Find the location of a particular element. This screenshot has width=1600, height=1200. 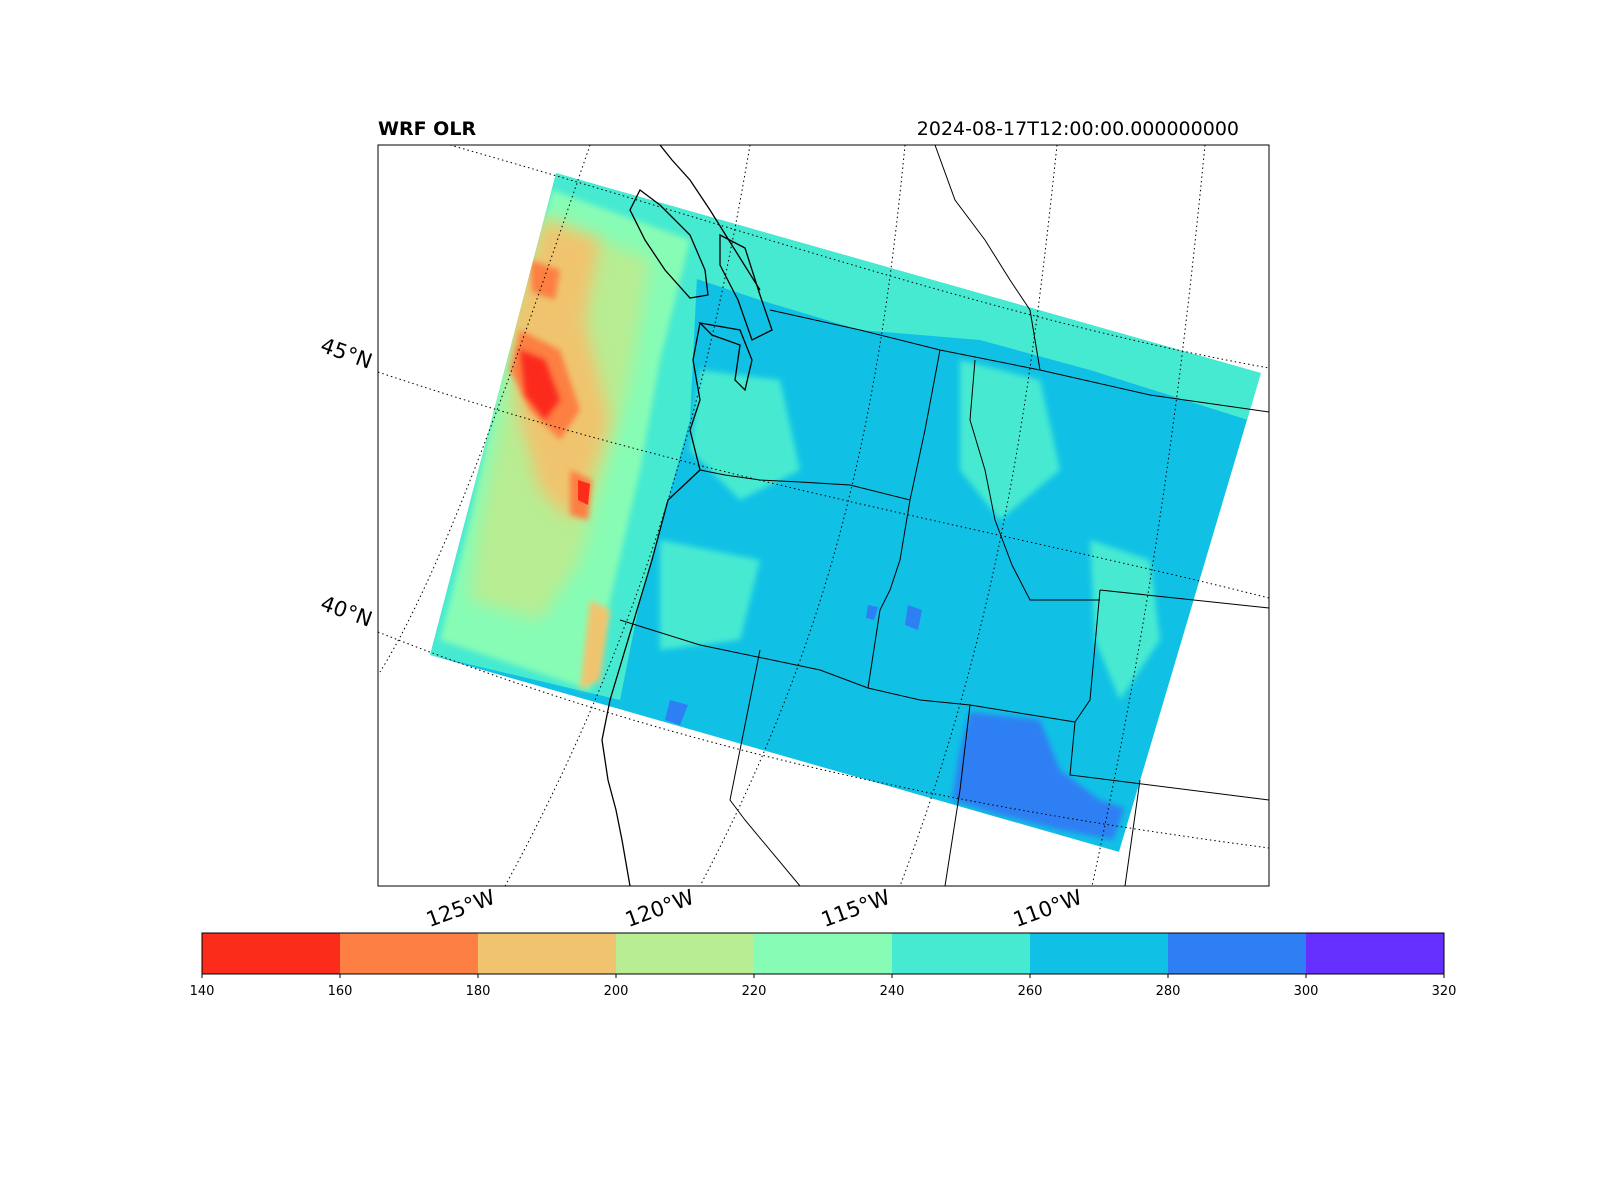

border-id-west is located at coordinates (904, 519).